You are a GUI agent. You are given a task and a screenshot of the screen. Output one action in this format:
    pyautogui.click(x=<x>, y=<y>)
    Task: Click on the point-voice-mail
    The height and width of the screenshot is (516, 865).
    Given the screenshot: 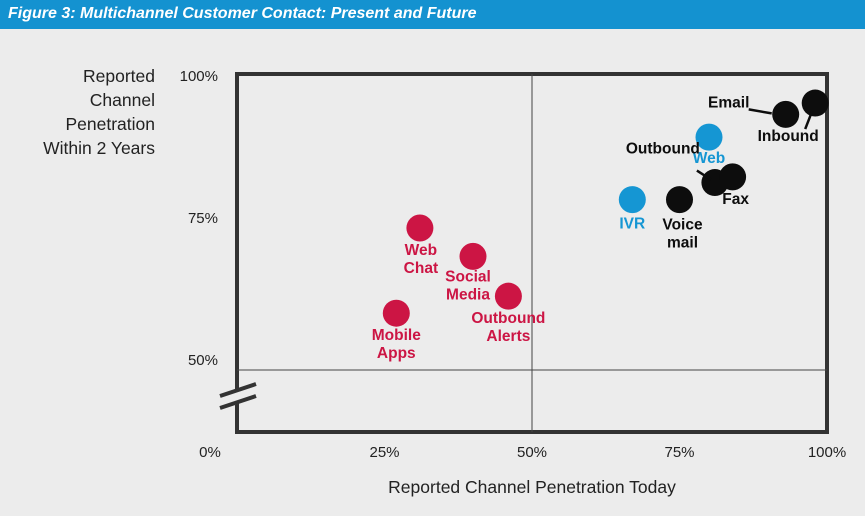 What is the action you would take?
    pyautogui.click(x=679, y=200)
    